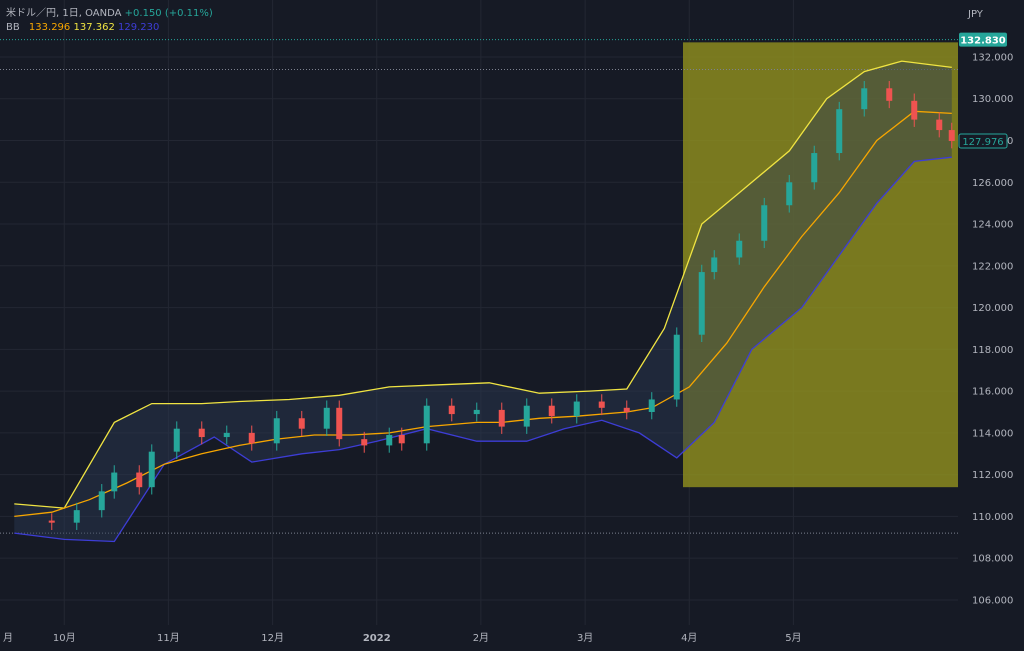  I want to click on y-tick-label: 120.000, so click(992, 308).